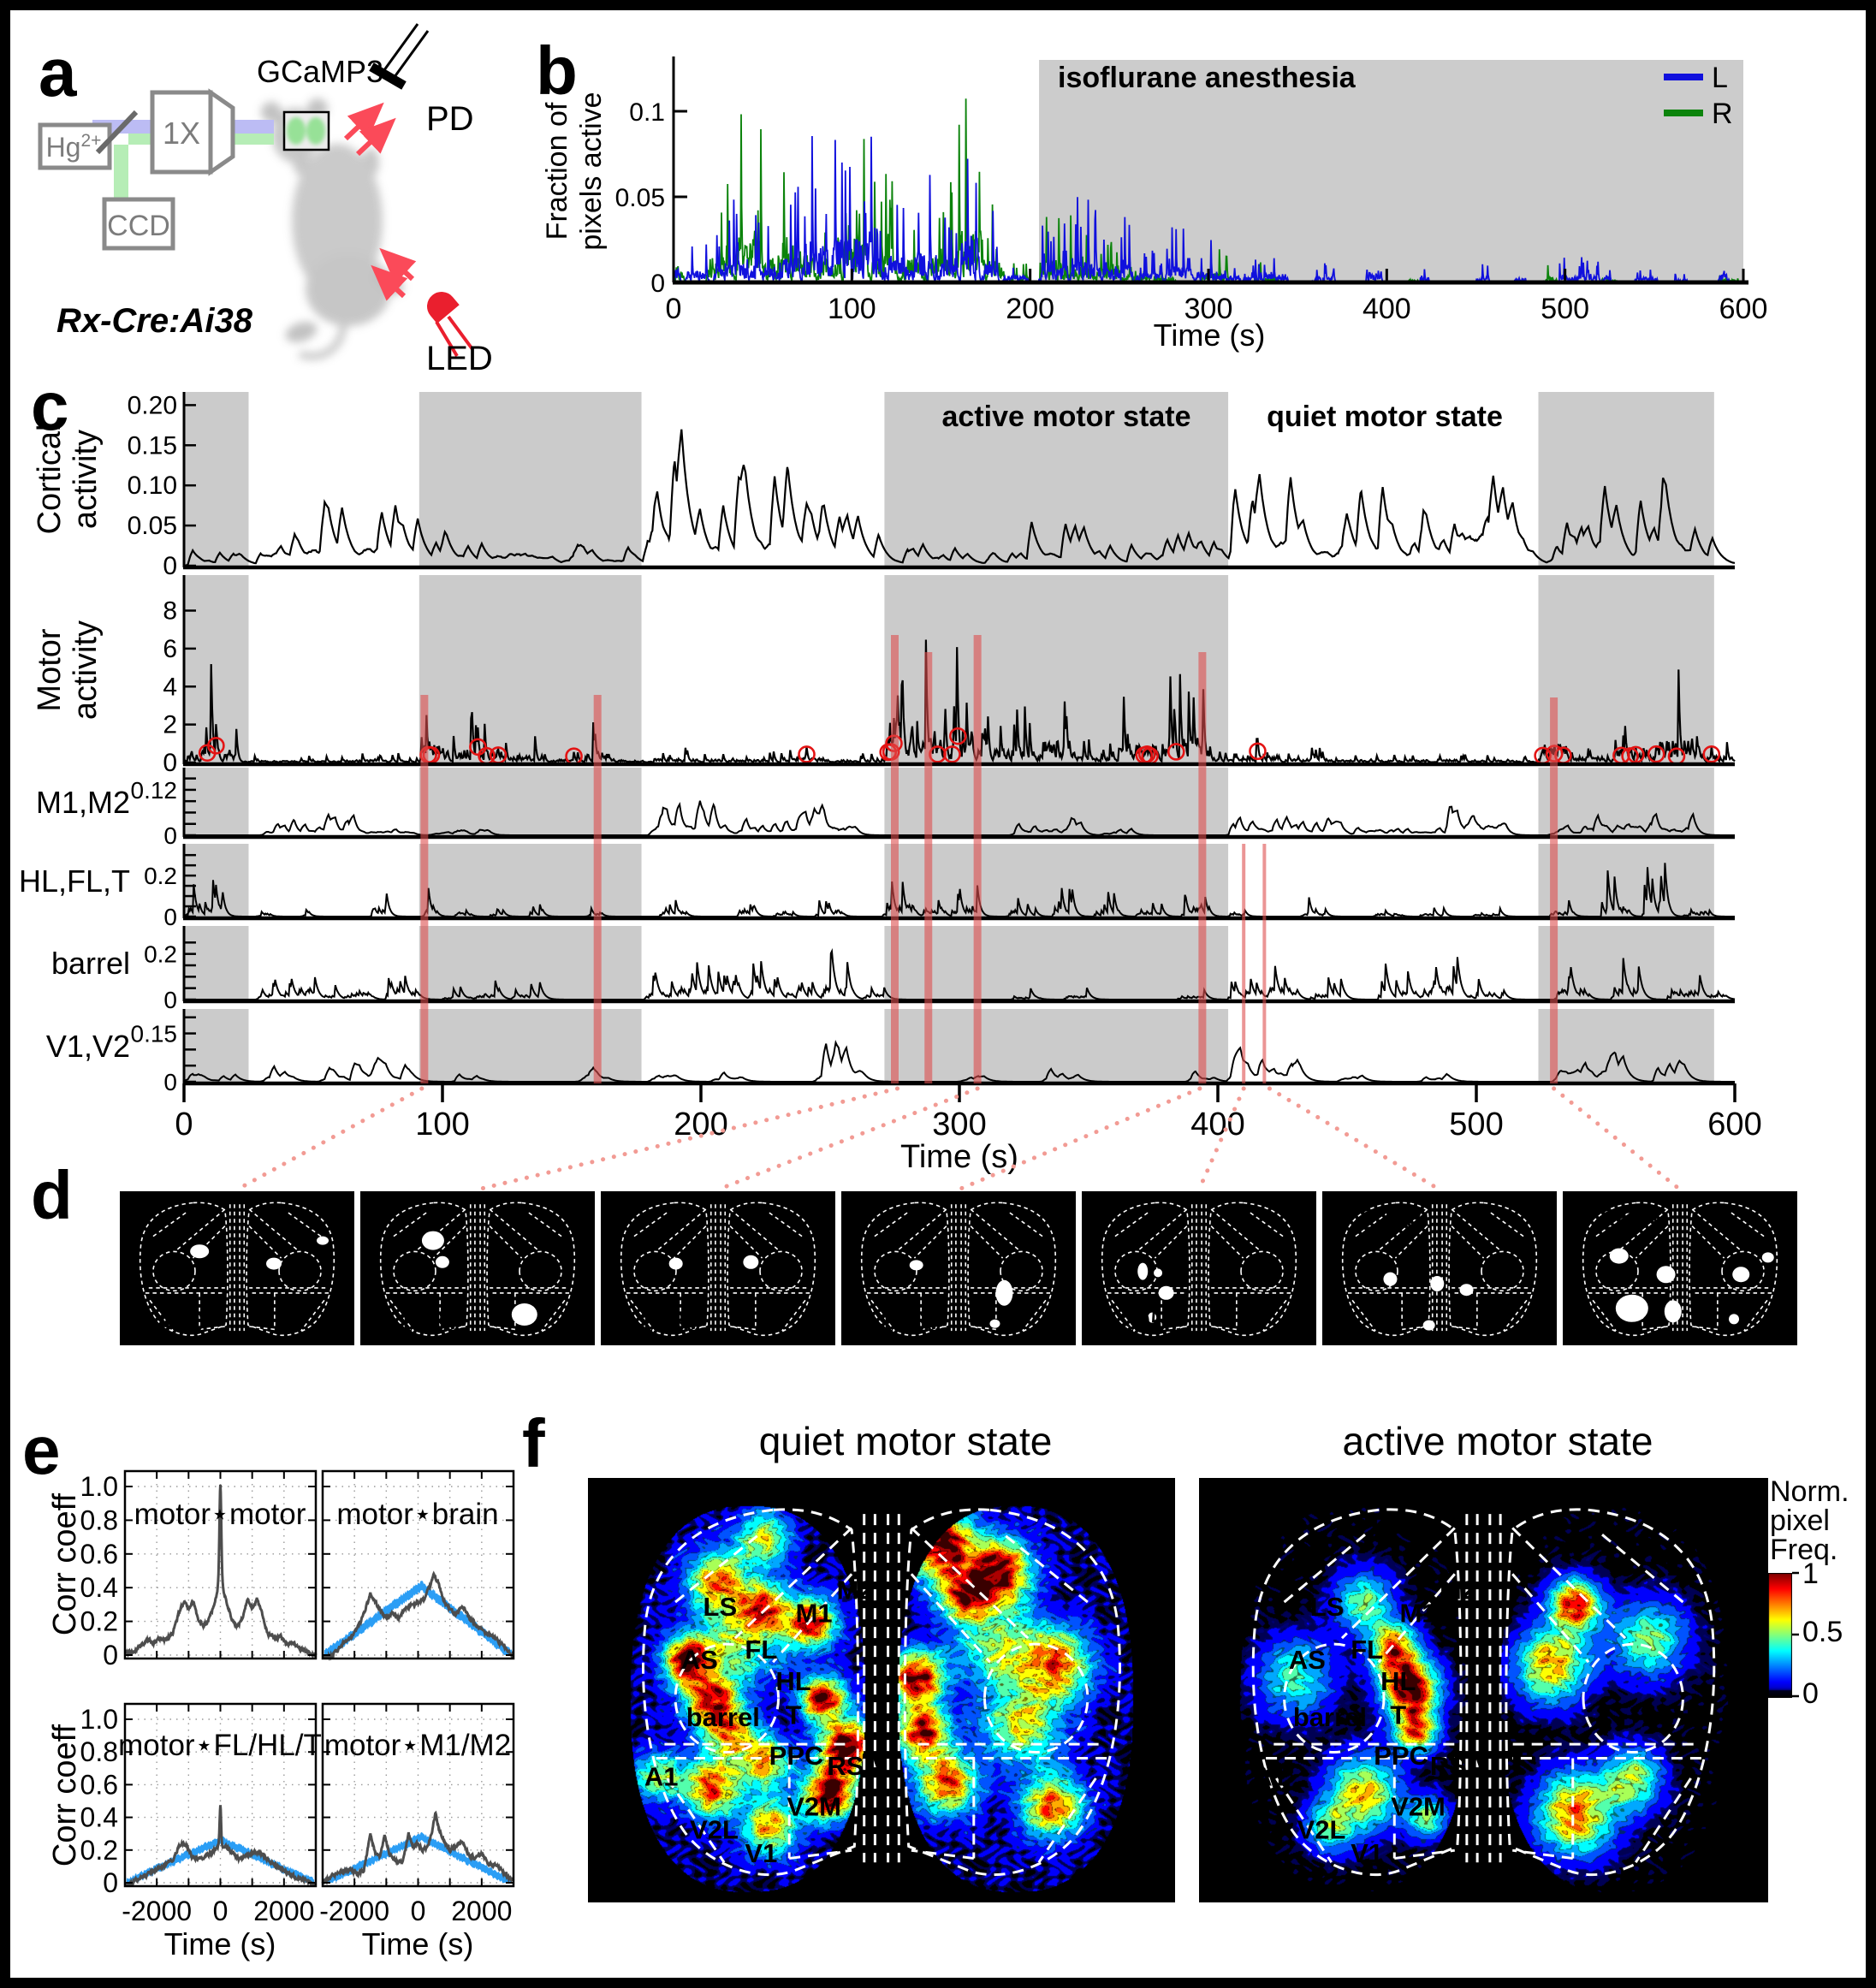 The image size is (1876, 1988). I want to click on frame-bg, so click(718, 1268).